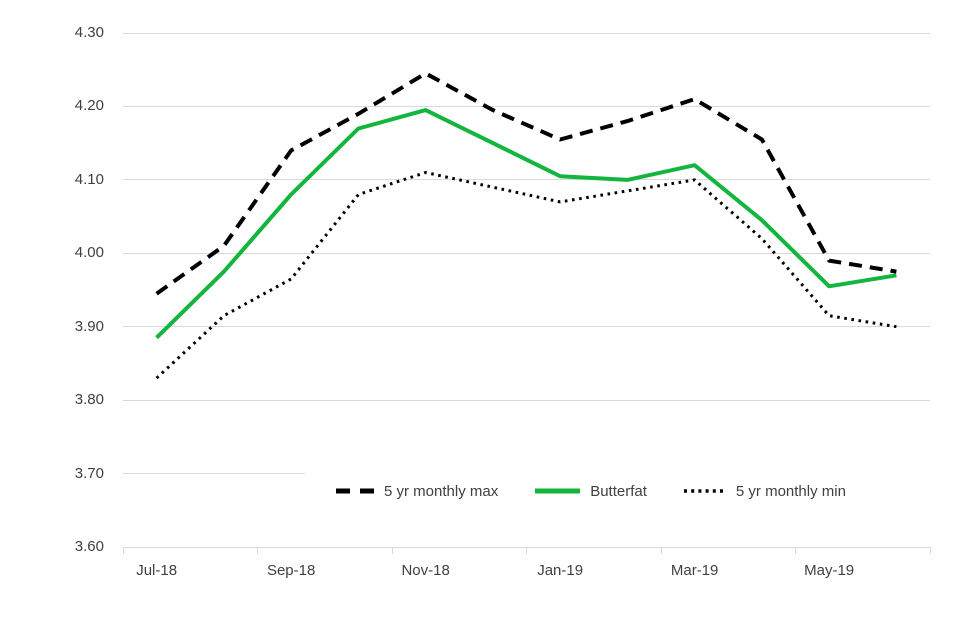 The height and width of the screenshot is (640, 960). I want to click on x-axis-tick-label: Jul-18, so click(157, 570).